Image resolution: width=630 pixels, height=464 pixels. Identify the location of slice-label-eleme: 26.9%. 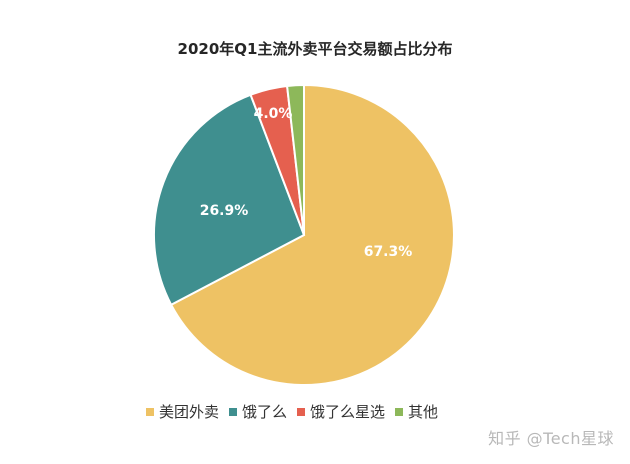
(224, 211).